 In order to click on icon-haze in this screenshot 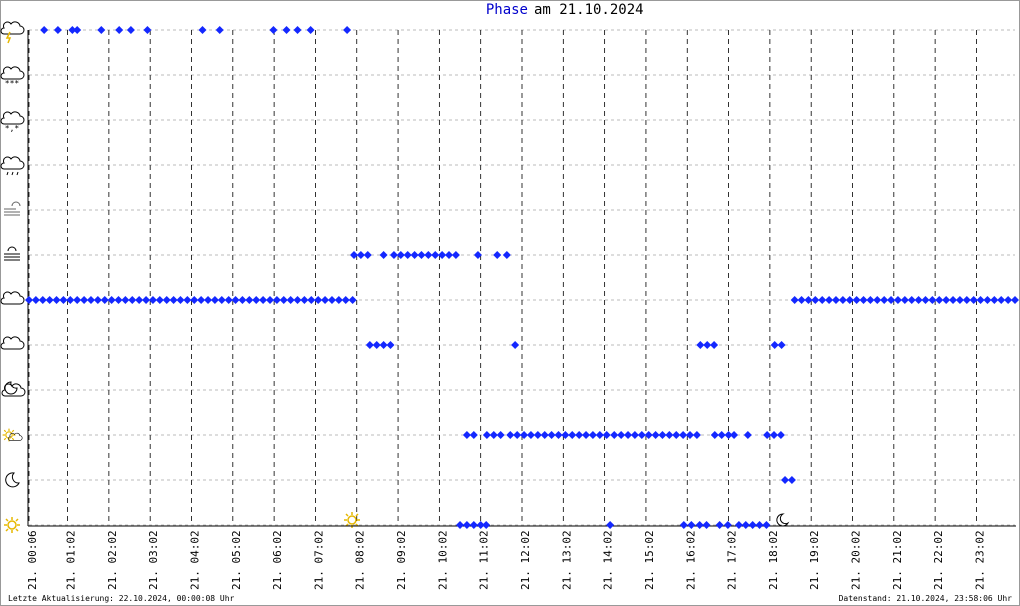, I will do `click(12, 208)`.